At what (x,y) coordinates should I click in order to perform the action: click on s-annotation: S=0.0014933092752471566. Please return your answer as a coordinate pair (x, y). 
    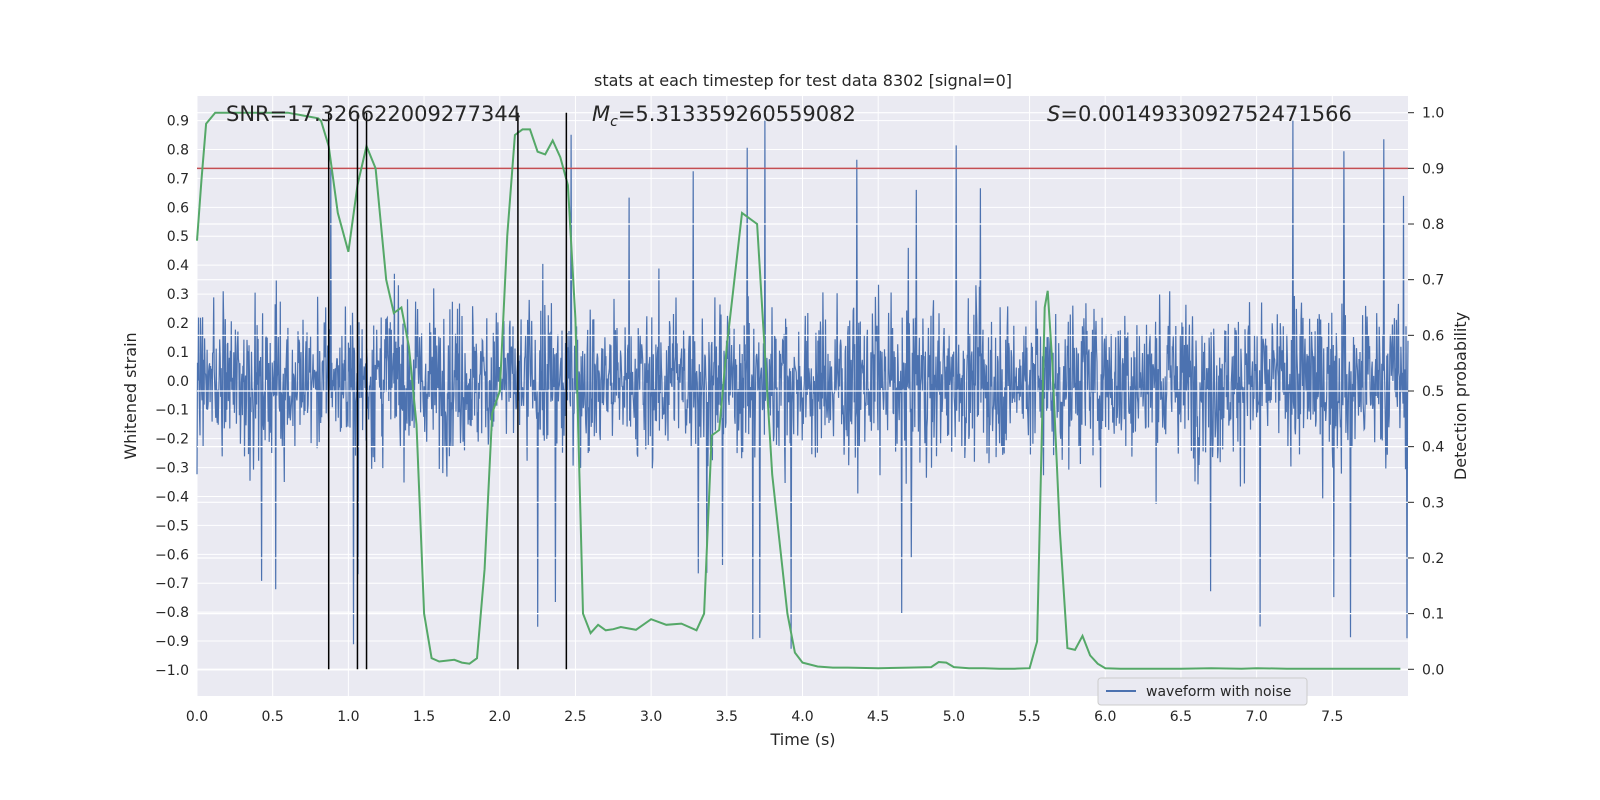
    Looking at the image, I should click on (1199, 114).